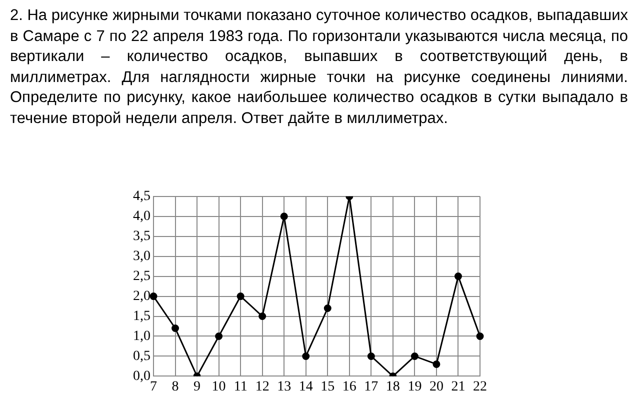 The width and height of the screenshot is (642, 397). Describe the element at coordinates (305, 386) in the screenshot. I see `x-tick-label: 14` at that location.